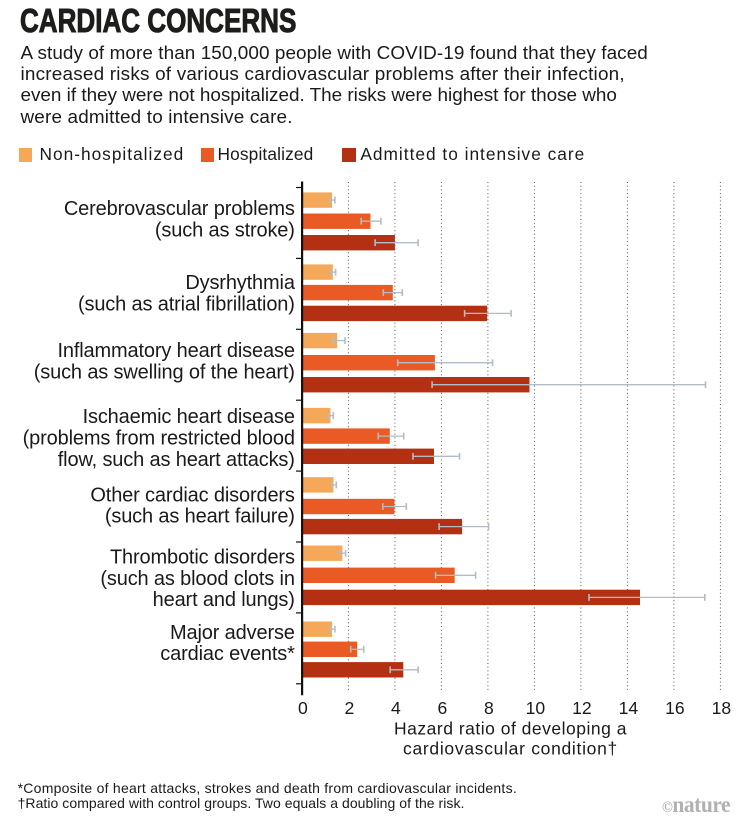 This screenshot has width=751, height=820. Describe the element at coordinates (675, 708) in the screenshot. I see `svg-text: 16` at that location.